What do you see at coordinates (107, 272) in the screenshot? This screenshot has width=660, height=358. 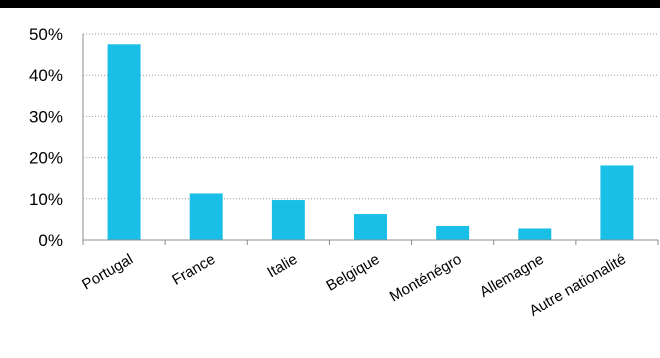 I see `x-category-label: Portugal` at bounding box center [107, 272].